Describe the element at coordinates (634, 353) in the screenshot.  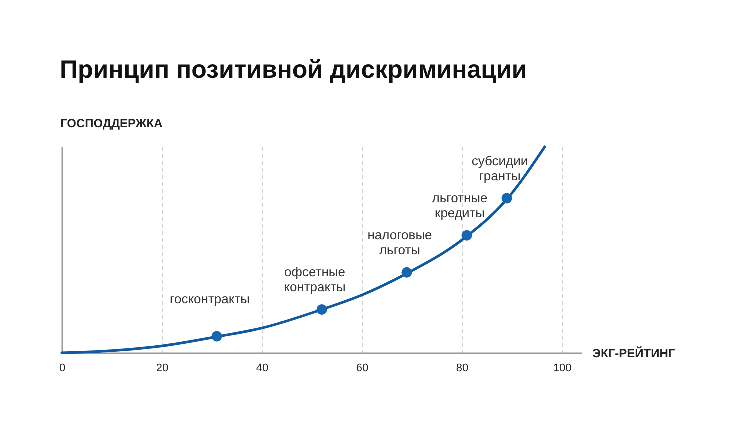
I see `x-axis-title: ЭКГ-РЕЙТИНГ` at that location.